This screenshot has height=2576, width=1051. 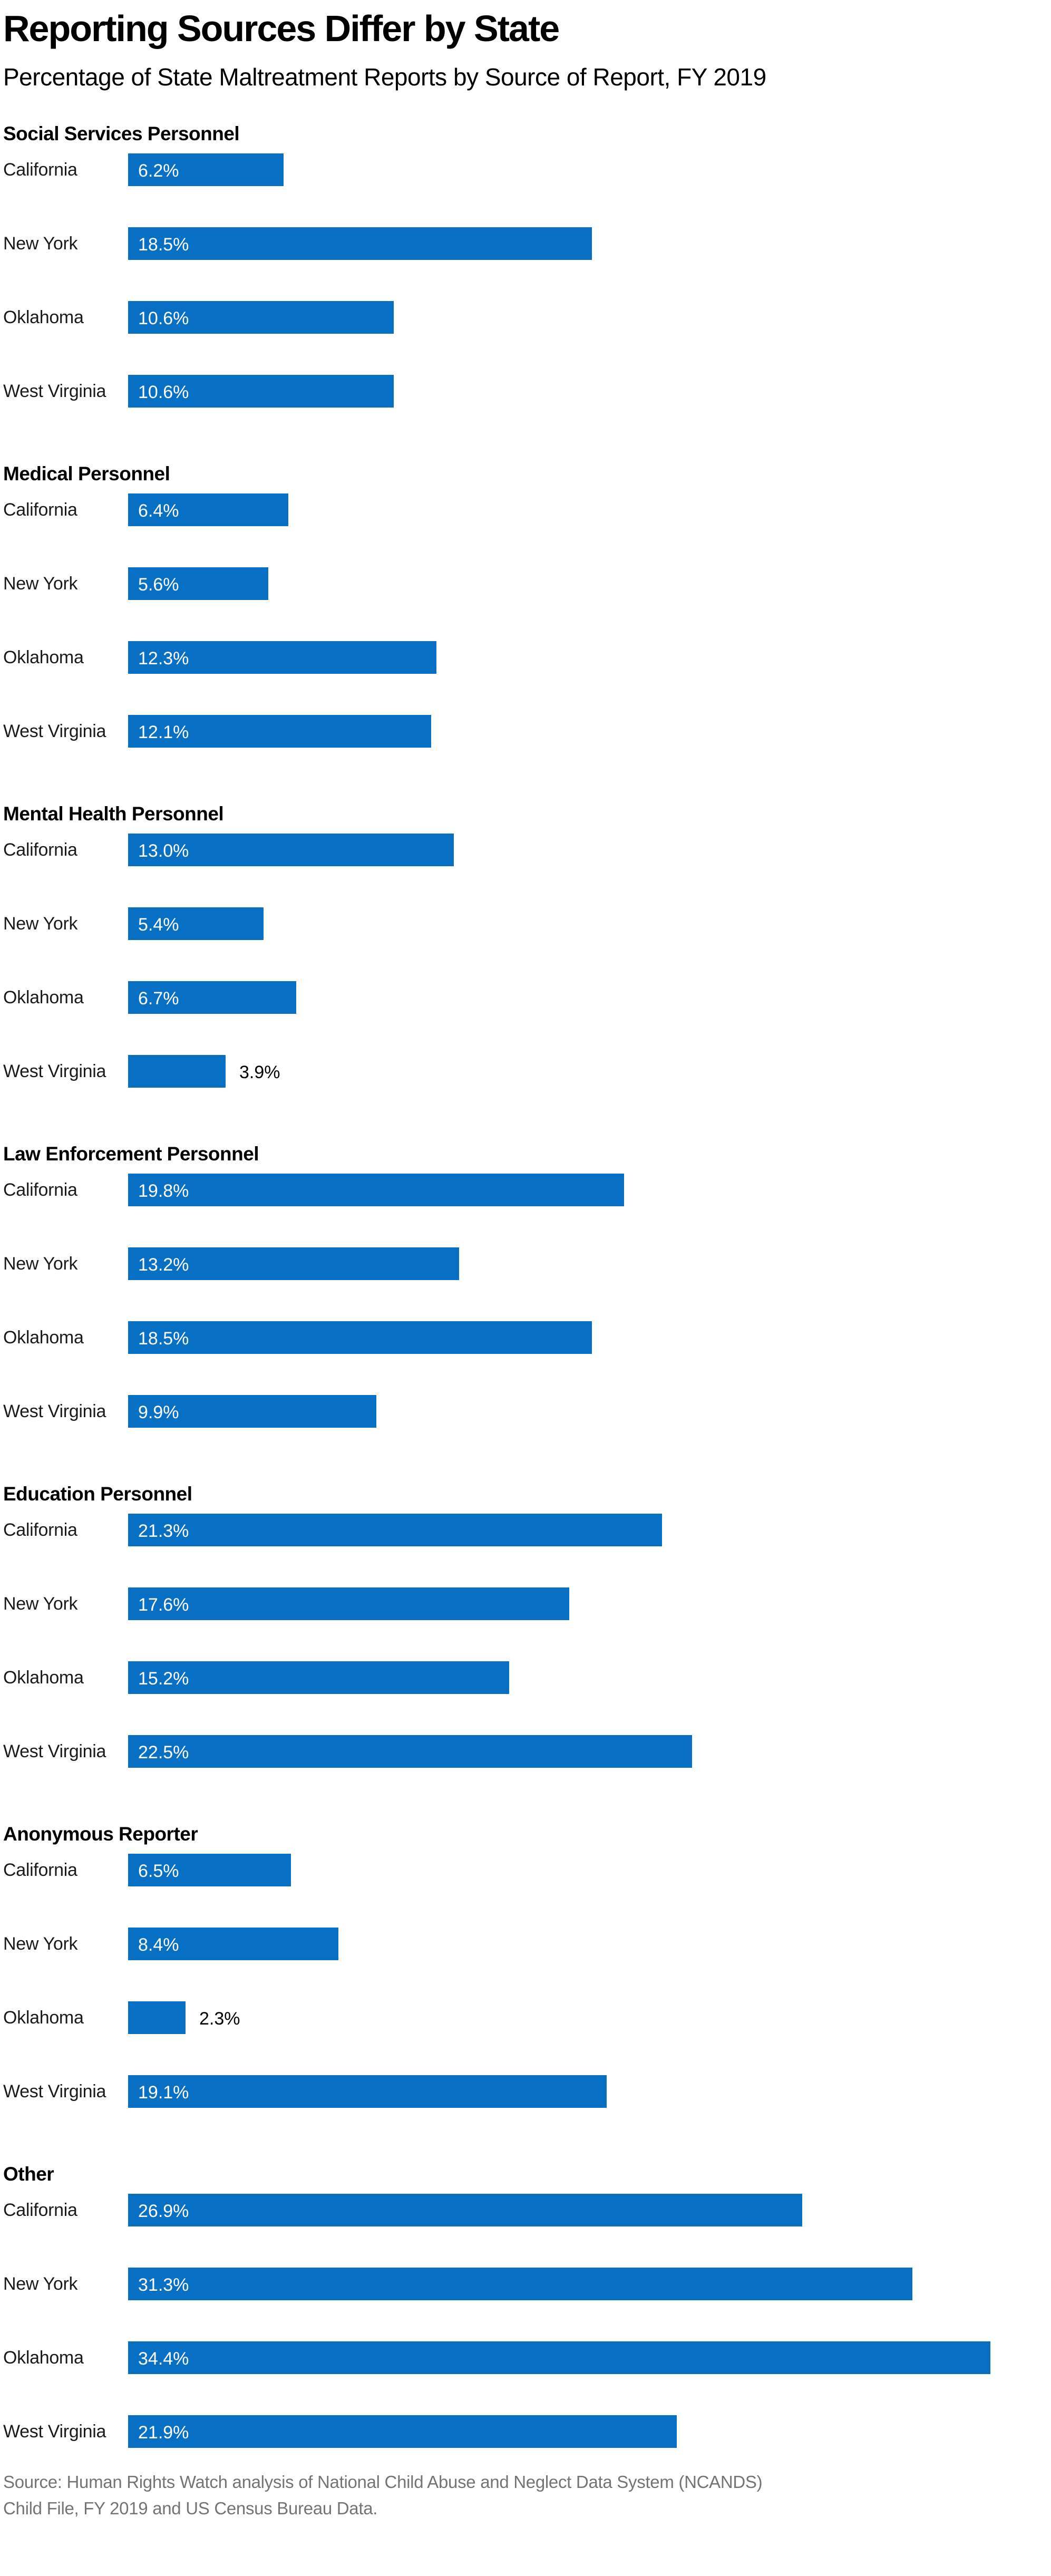 I want to click on value-label: 6.4%, so click(x=158, y=510).